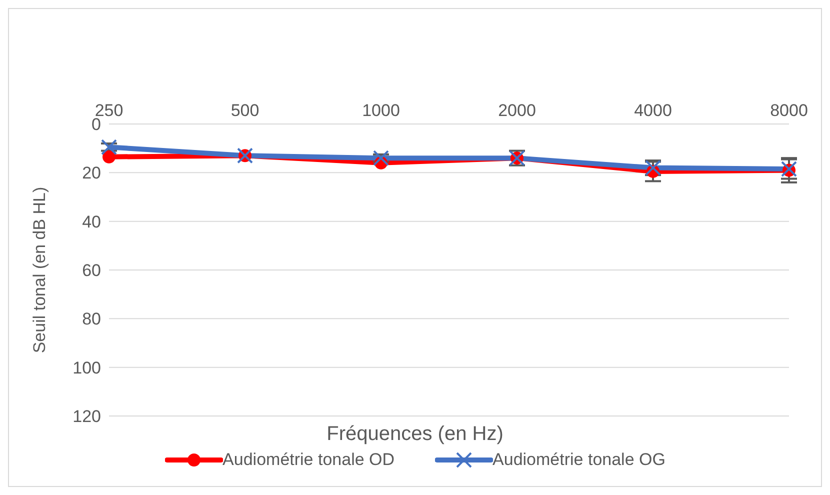 The height and width of the screenshot is (495, 830). What do you see at coordinates (415, 434) in the screenshot?
I see `x-axis-title: Fréquences (en Hz)` at bounding box center [415, 434].